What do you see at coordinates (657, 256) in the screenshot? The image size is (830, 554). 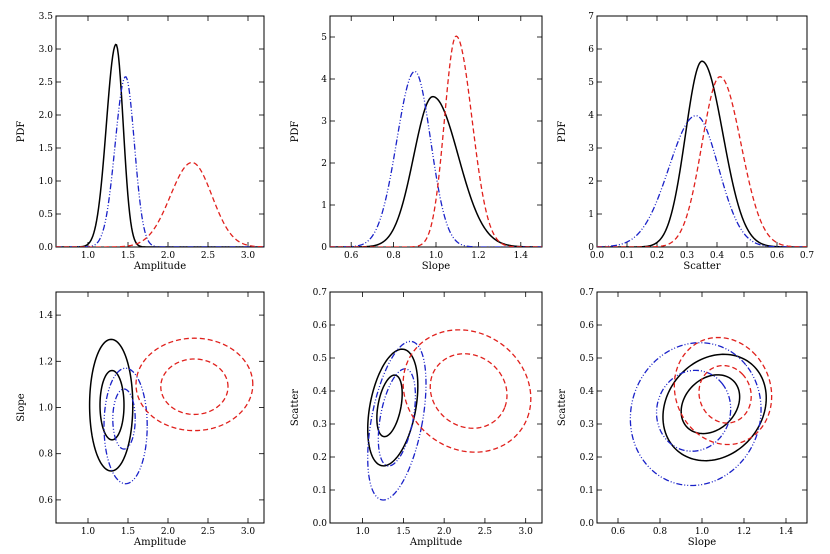 I see `x-tick-label: 0.2` at bounding box center [657, 256].